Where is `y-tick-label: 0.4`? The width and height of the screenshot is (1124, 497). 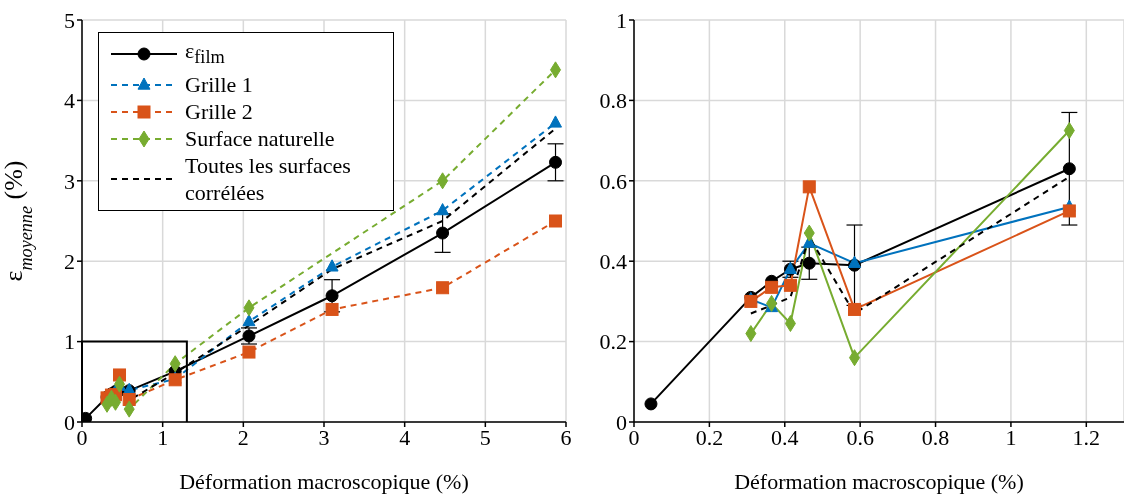 y-tick-label: 0.4 is located at coordinates (613, 262).